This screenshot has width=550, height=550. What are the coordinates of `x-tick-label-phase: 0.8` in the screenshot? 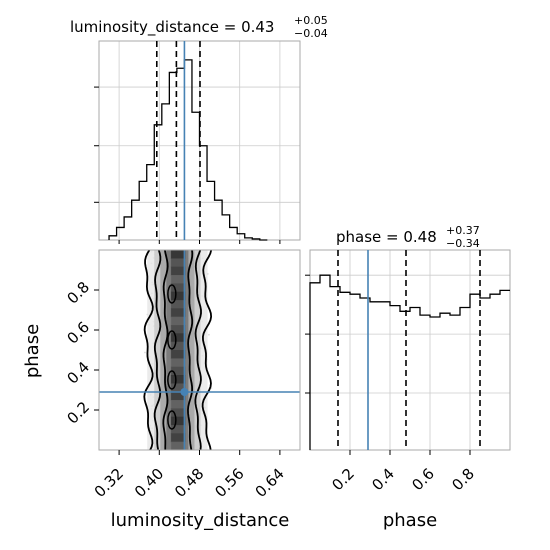 It's located at (463, 480).